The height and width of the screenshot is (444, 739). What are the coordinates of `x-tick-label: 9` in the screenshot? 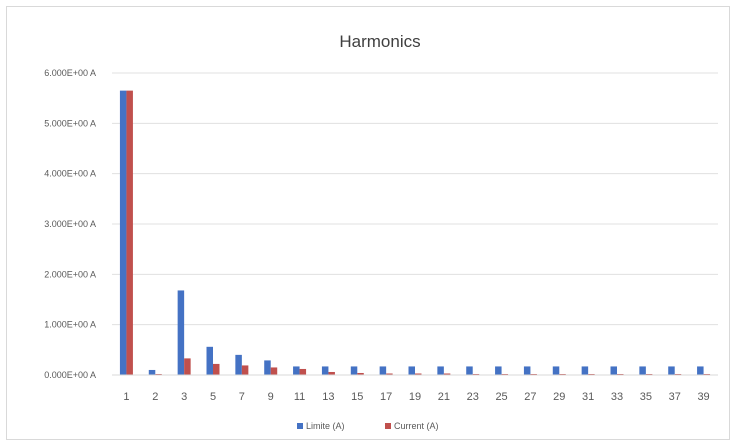 It's located at (271, 397).